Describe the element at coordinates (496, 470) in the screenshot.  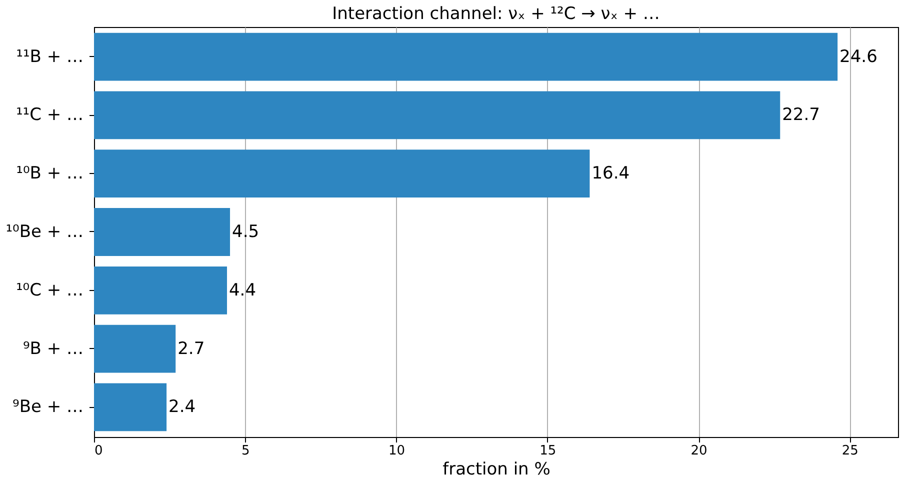
I see `x-axis-title: fraction in %` at that location.